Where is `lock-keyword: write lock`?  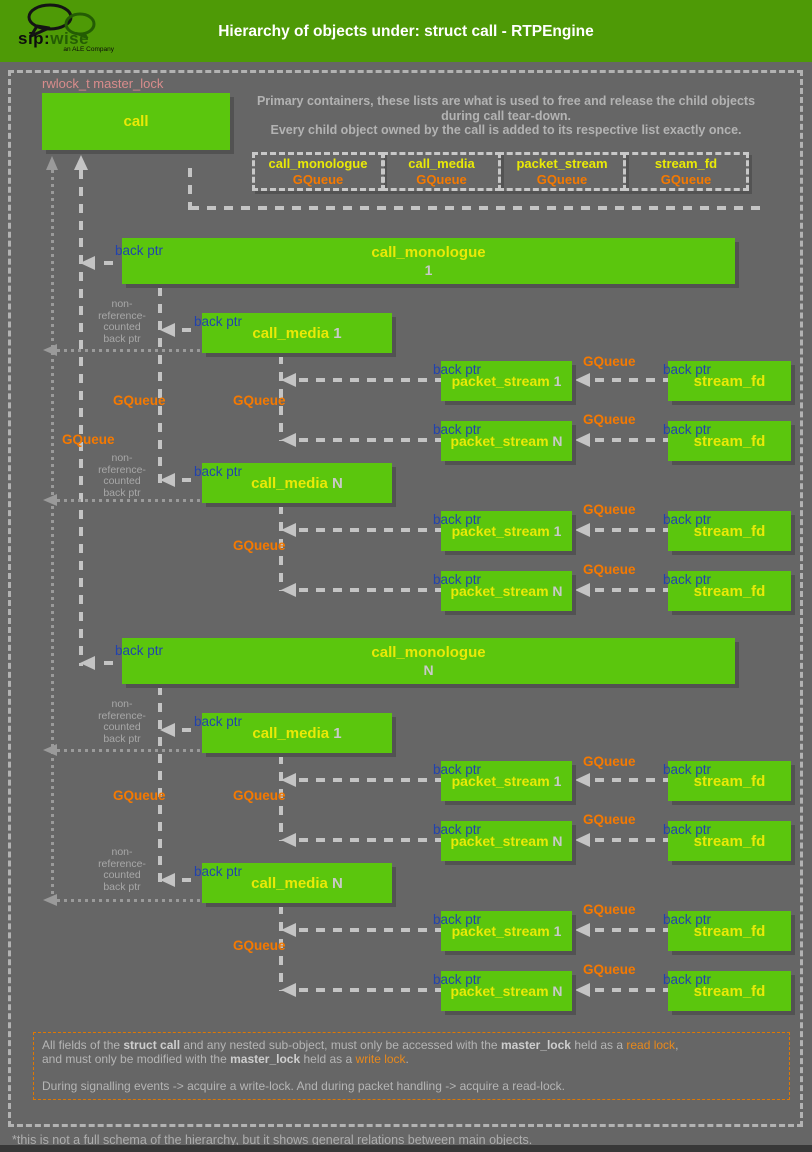
lock-keyword: write lock is located at coordinates (380, 1058).